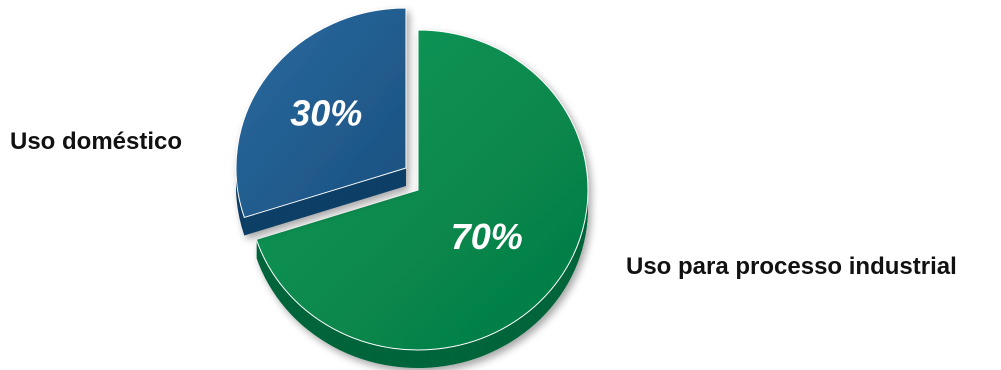 The height and width of the screenshot is (370, 1001). What do you see at coordinates (487, 236) in the screenshot?
I see `value-label-industrial: 70%` at bounding box center [487, 236].